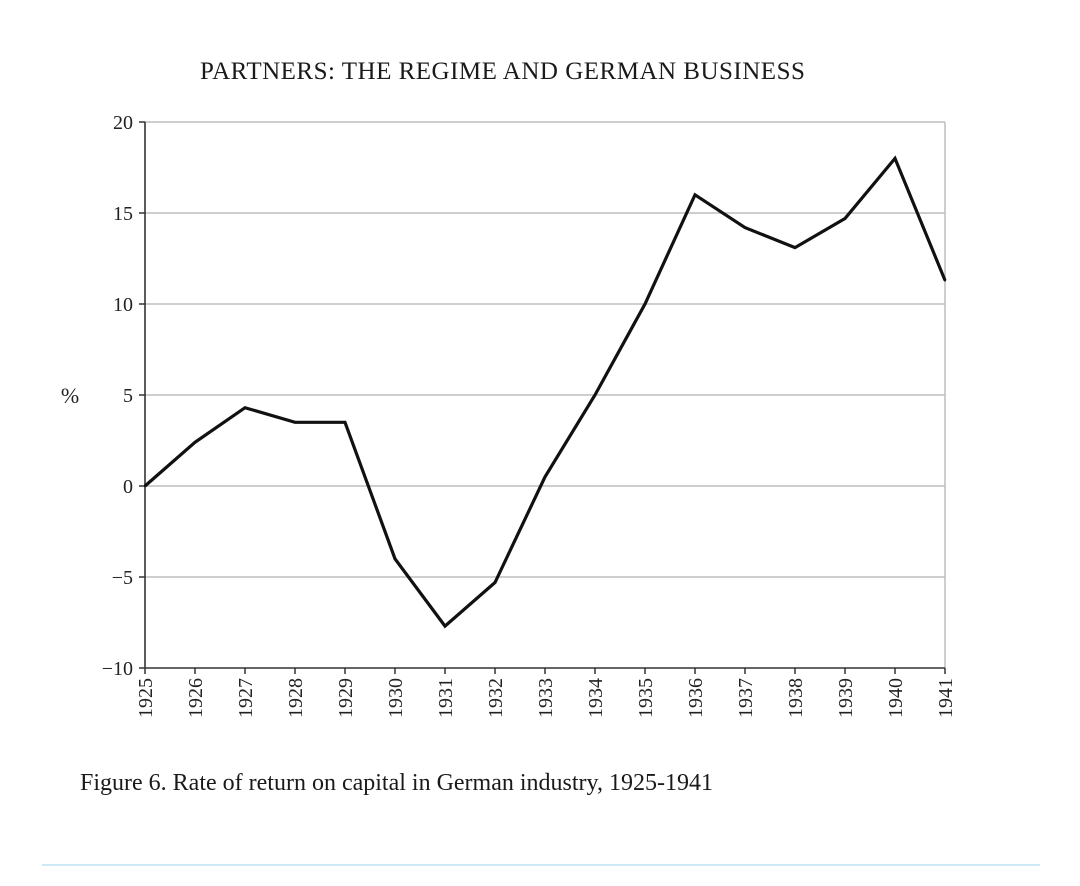 The height and width of the screenshot is (886, 1080). What do you see at coordinates (122, 578) in the screenshot?
I see `y-tick-label: −5` at bounding box center [122, 578].